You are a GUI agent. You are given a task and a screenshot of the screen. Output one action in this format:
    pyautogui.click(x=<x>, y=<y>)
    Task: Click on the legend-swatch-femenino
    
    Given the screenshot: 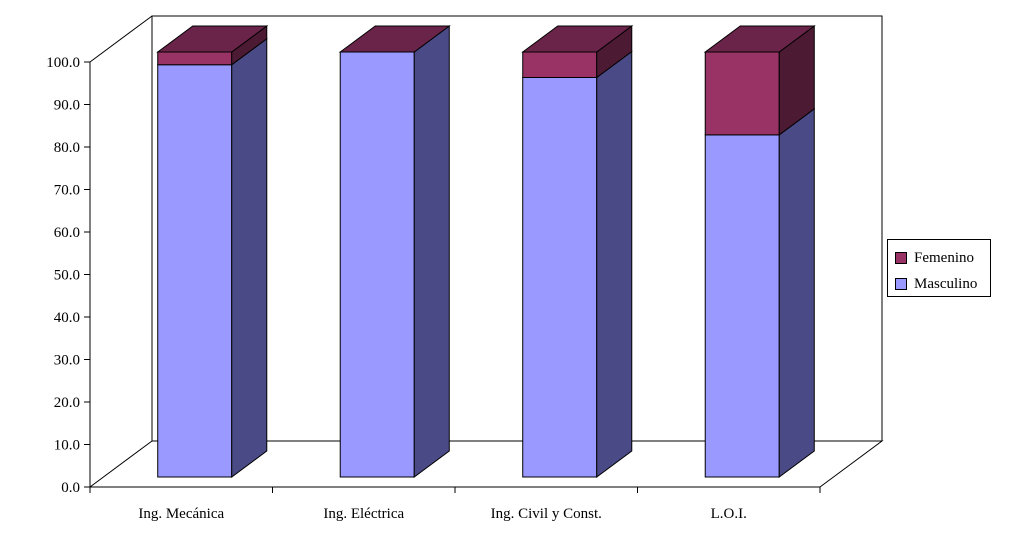 What is the action you would take?
    pyautogui.click(x=901, y=258)
    